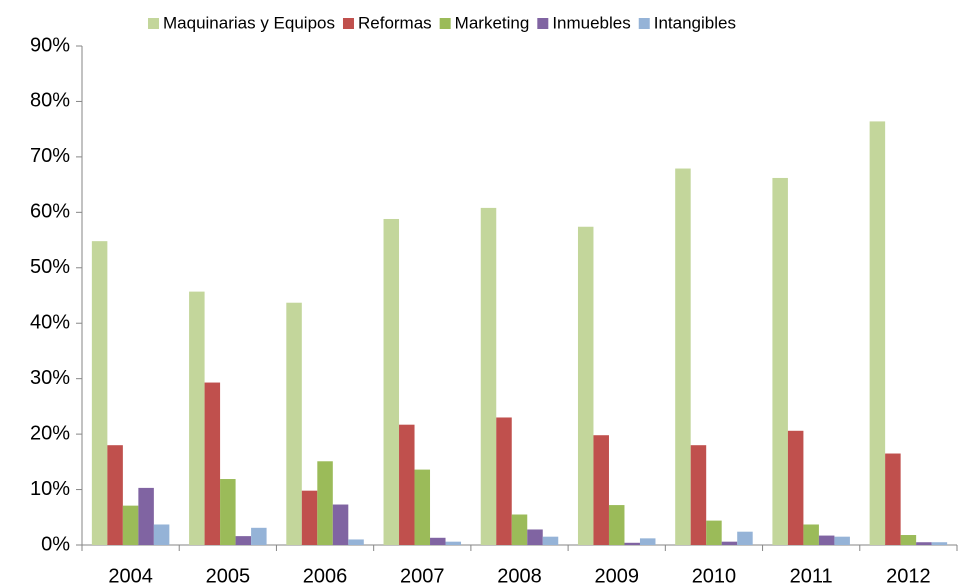 The height and width of the screenshot is (586, 958). Describe the element at coordinates (50, 212) in the screenshot. I see `y-tick-label: 60%` at that location.